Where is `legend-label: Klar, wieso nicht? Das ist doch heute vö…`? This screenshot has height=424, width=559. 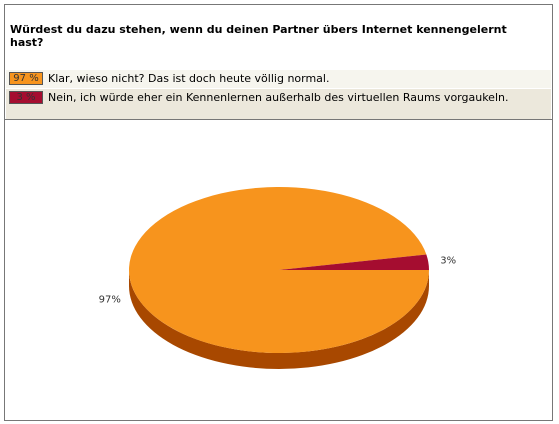
legend-label: Klar, wieso nicht? Das ist doch heute vö… is located at coordinates (189, 78).